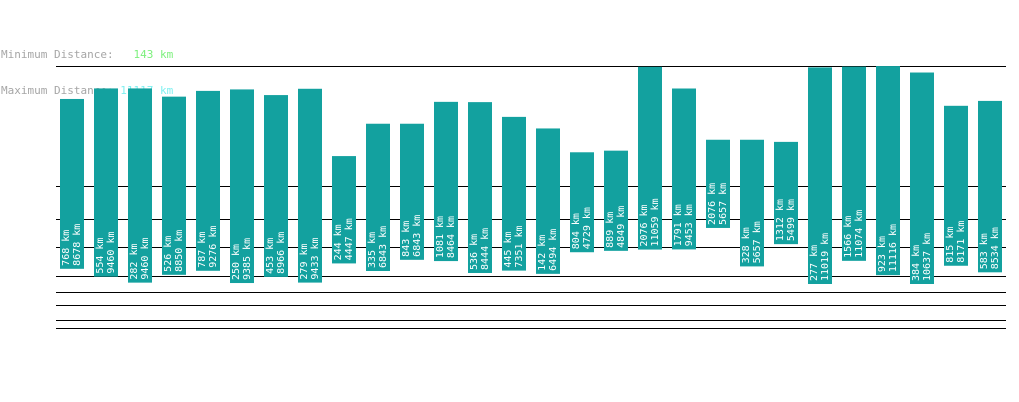 The height and width of the screenshot is (402, 1019). I want to click on bar-3: 282 km 9460 km, so click(140, 185).